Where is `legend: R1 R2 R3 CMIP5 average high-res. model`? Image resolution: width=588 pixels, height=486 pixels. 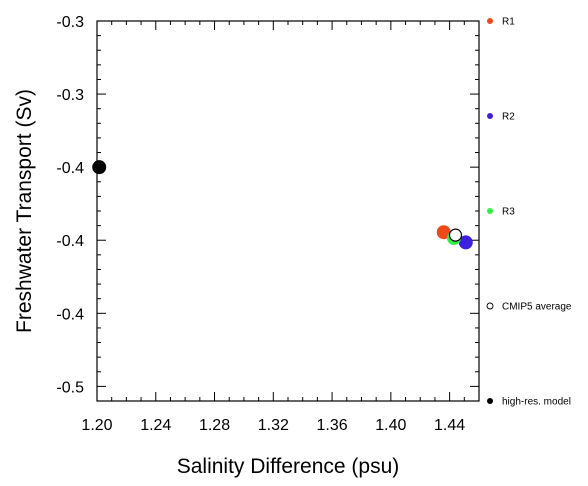 legend: R1 R2 R3 CMIP5 average high-res. model is located at coordinates (529, 212).